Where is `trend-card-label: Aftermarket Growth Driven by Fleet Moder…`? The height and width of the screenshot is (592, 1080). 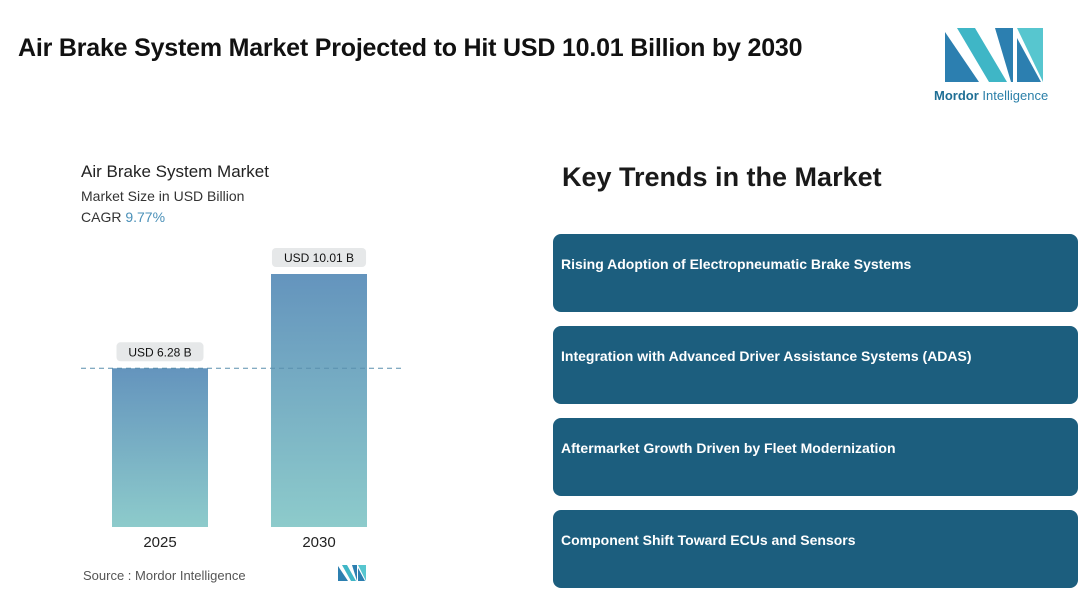
trend-card-label: Aftermarket Growth Driven by Fleet Moder… is located at coordinates (728, 448).